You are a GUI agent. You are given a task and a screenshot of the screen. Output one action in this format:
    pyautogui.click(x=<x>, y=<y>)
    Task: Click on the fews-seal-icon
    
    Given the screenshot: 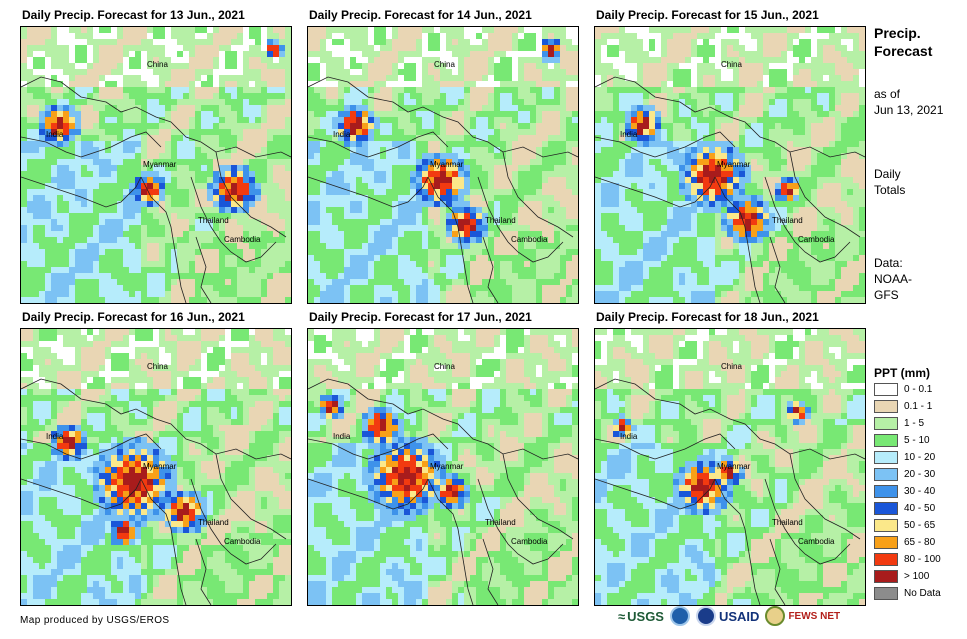 What is the action you would take?
    pyautogui.click(x=775, y=616)
    